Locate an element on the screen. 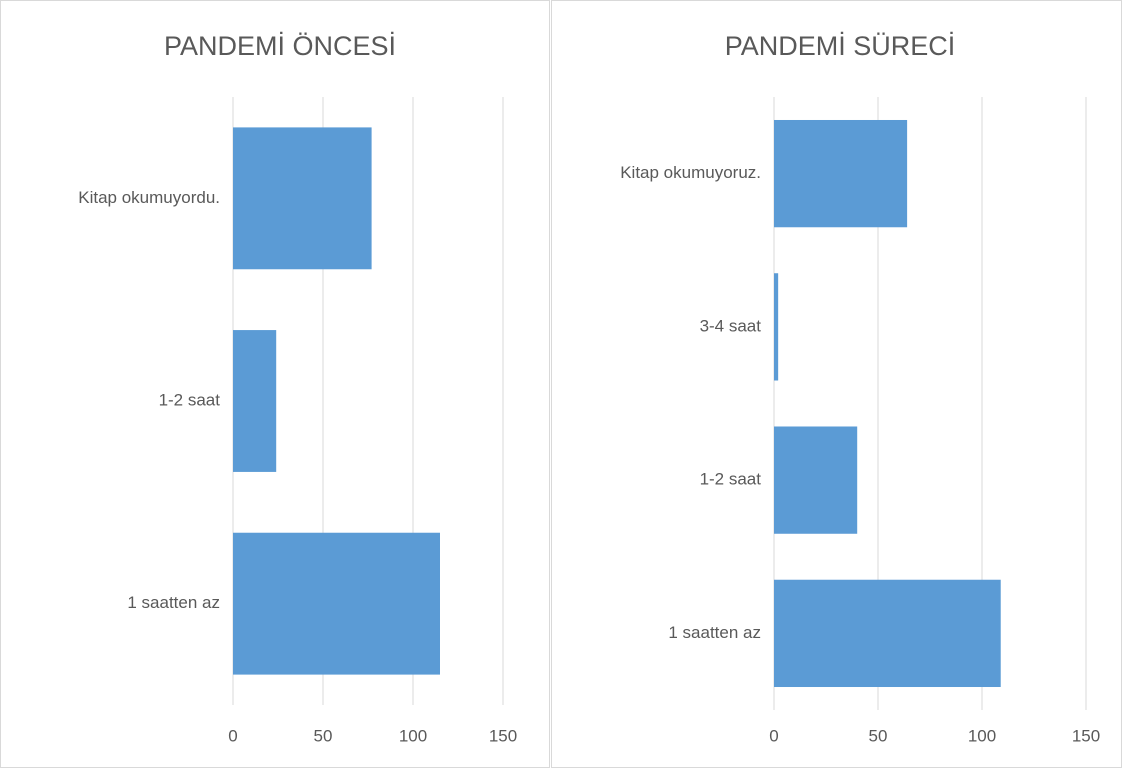 The image size is (1123, 769). y-tick-label: Kitap okumuyordu. is located at coordinates (149, 197).